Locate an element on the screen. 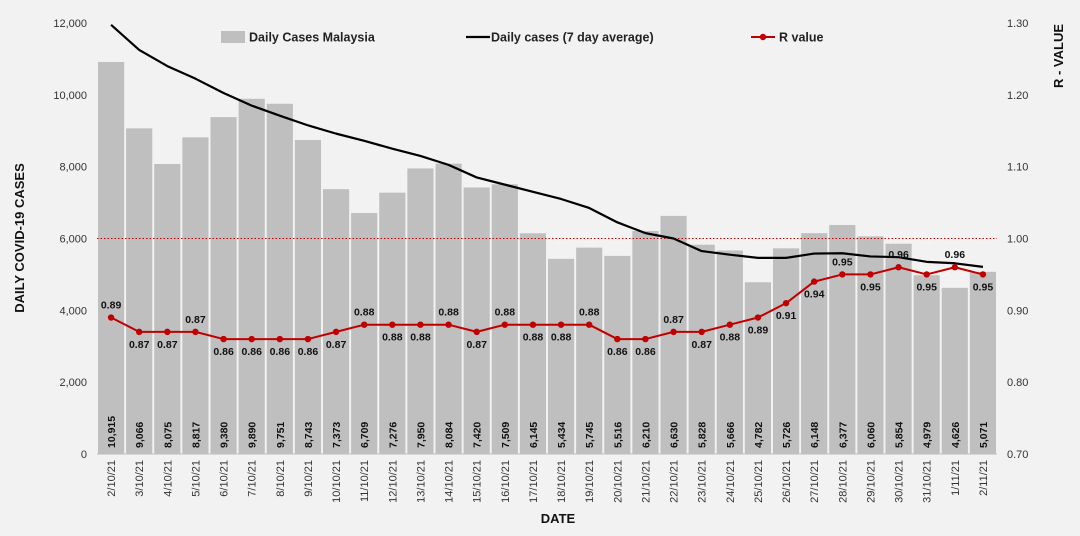 The height and width of the screenshot is (536, 1080). x-tick-label: 4/10/21 is located at coordinates (168, 478).